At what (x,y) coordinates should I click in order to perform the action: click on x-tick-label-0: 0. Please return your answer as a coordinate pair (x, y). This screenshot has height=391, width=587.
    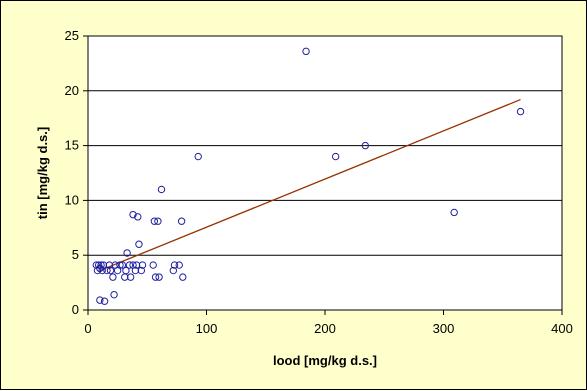
    Looking at the image, I should click on (87, 328).